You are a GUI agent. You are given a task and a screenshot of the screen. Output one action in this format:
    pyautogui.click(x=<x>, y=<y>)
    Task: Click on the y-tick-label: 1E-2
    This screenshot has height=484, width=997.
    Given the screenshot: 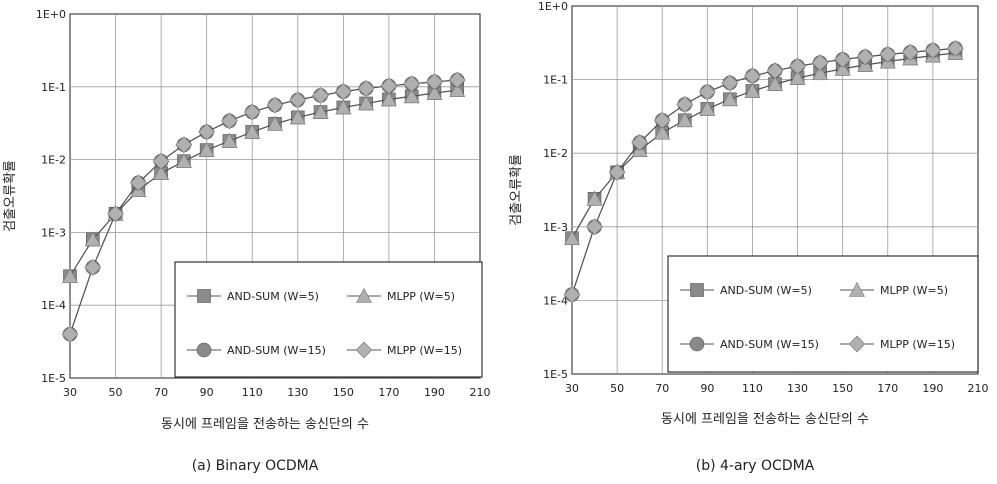 What is the action you would take?
    pyautogui.click(x=555, y=153)
    